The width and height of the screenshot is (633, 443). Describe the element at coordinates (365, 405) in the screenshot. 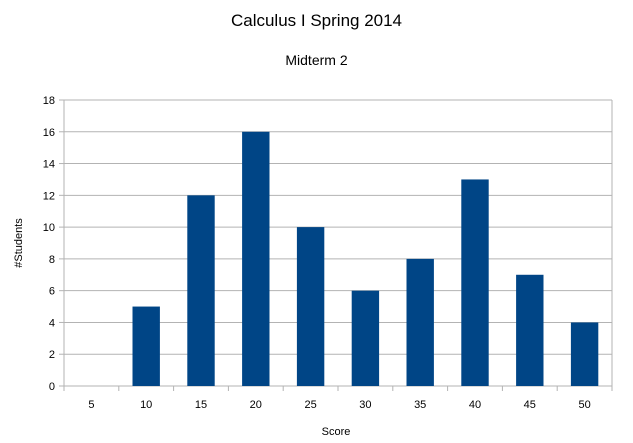

I see `x-tick-label: 30` at that location.